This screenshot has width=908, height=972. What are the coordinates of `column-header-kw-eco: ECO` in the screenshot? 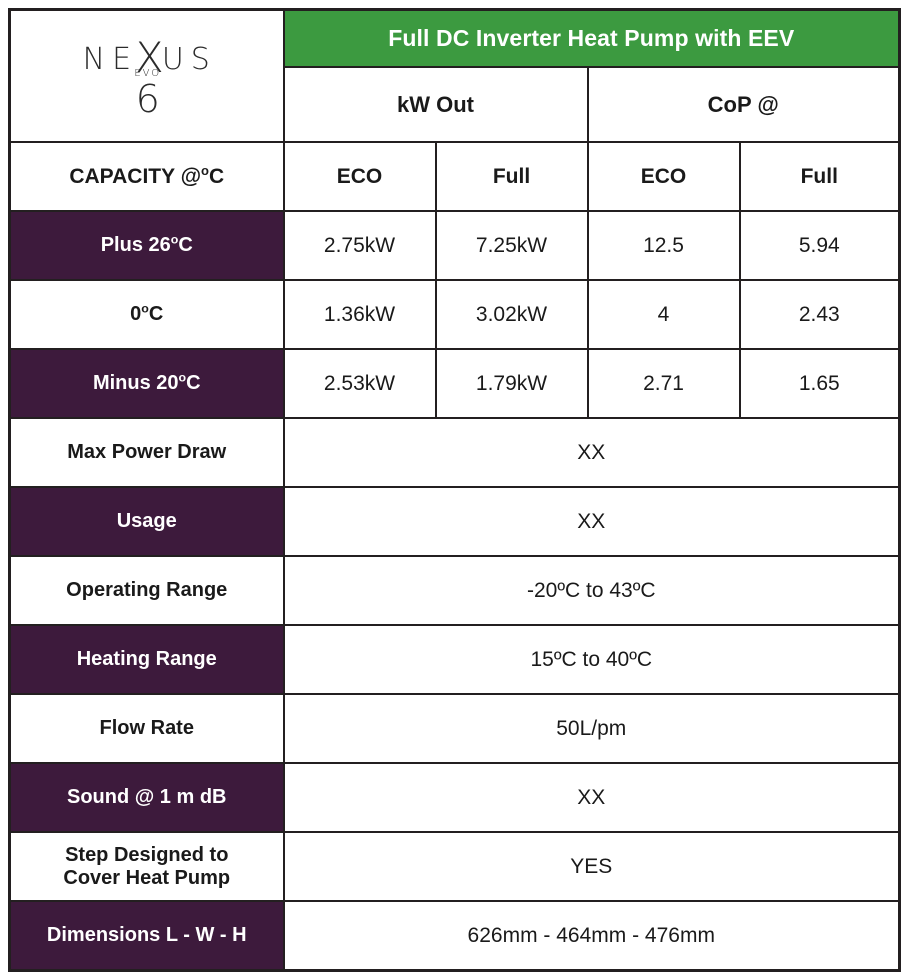 It's located at (359, 176).